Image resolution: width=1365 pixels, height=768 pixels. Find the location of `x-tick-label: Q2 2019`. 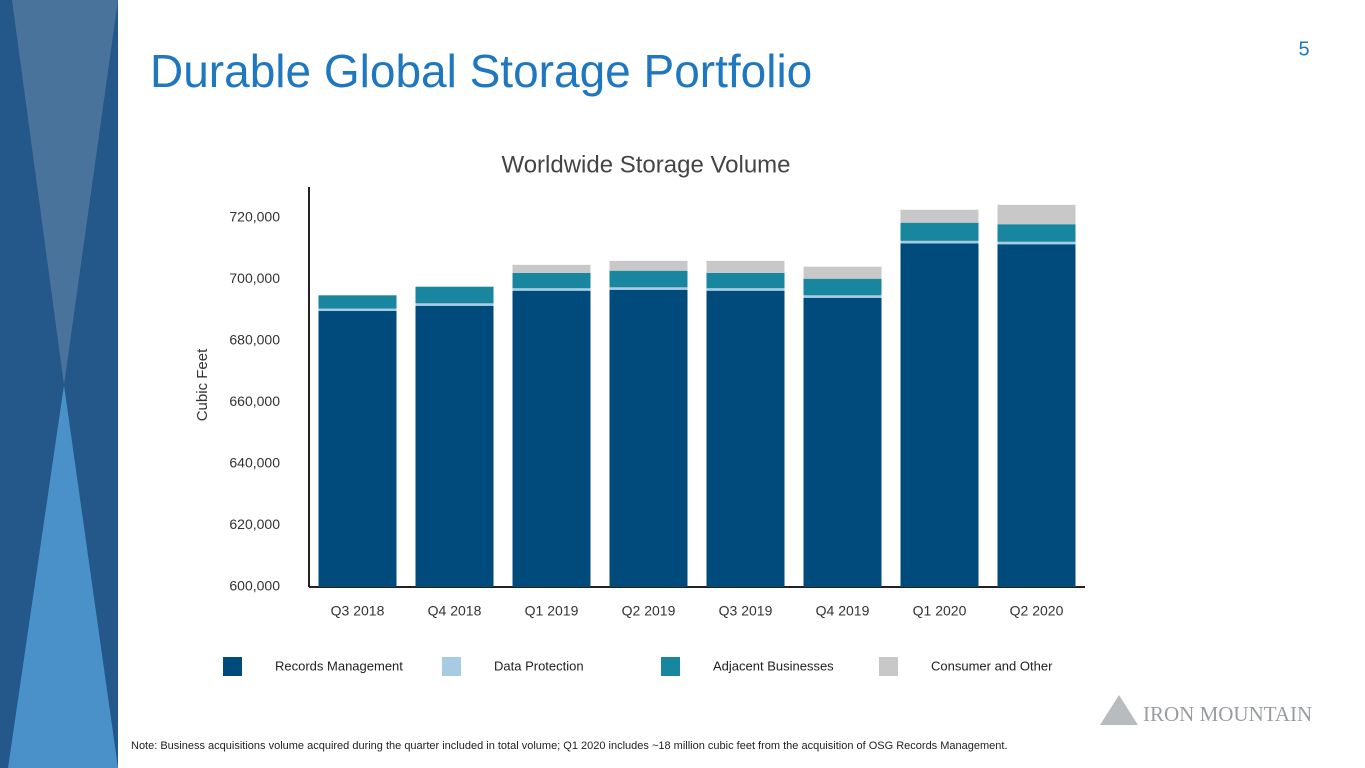

x-tick-label: Q2 2019 is located at coordinates (649, 611).